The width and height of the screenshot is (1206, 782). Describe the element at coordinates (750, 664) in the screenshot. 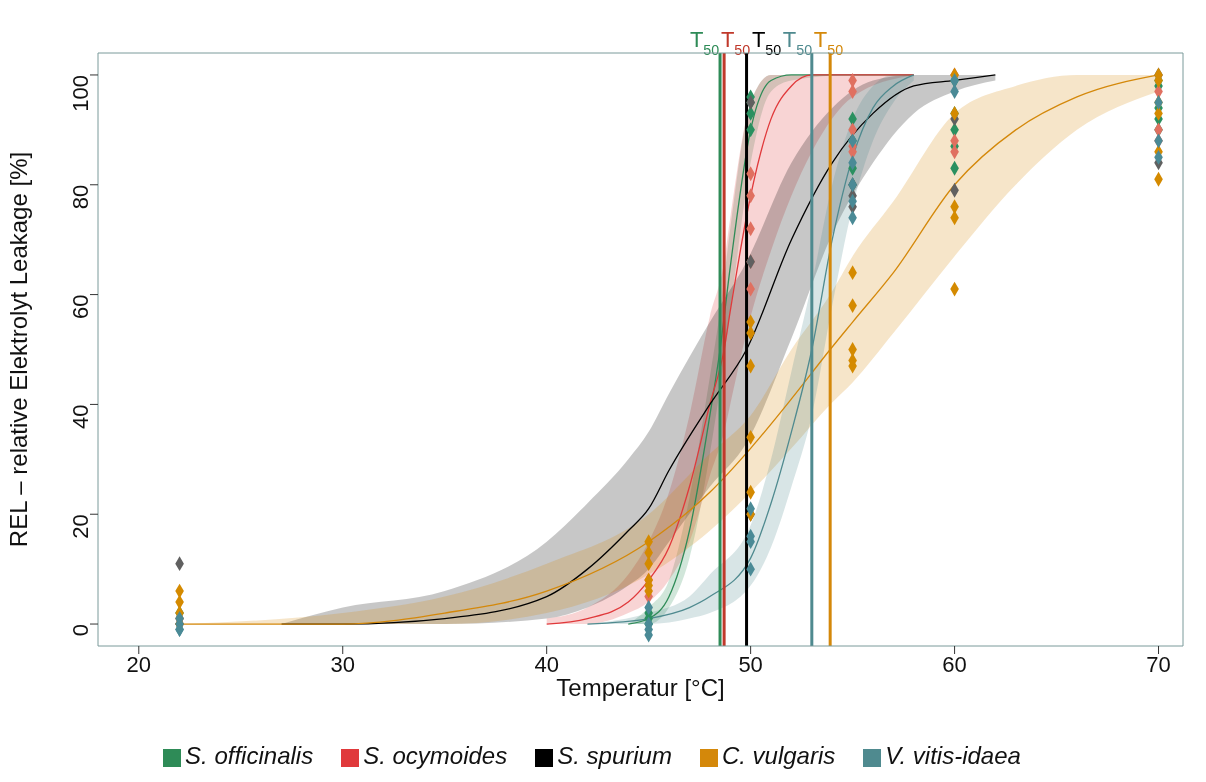

I see `x-tick-label: 50` at that location.